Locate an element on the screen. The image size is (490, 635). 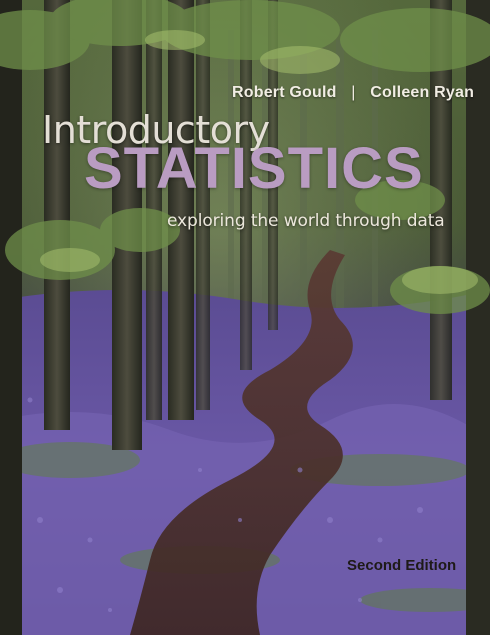
author-1: Robert Gould is located at coordinates (284, 92).